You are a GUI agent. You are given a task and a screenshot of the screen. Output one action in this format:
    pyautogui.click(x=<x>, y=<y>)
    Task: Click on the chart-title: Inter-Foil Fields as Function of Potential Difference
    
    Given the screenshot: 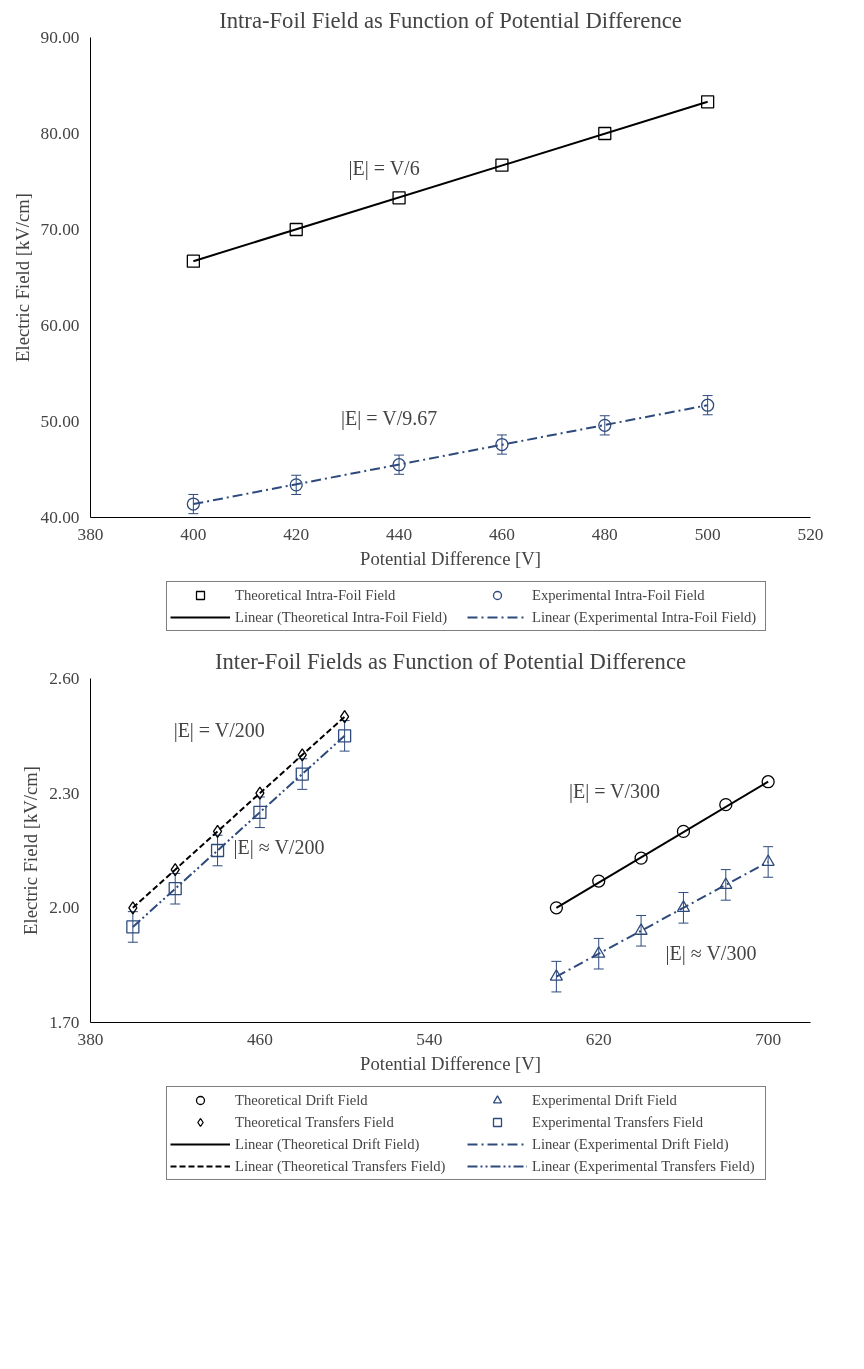 What is the action you would take?
    pyautogui.click(x=450, y=661)
    